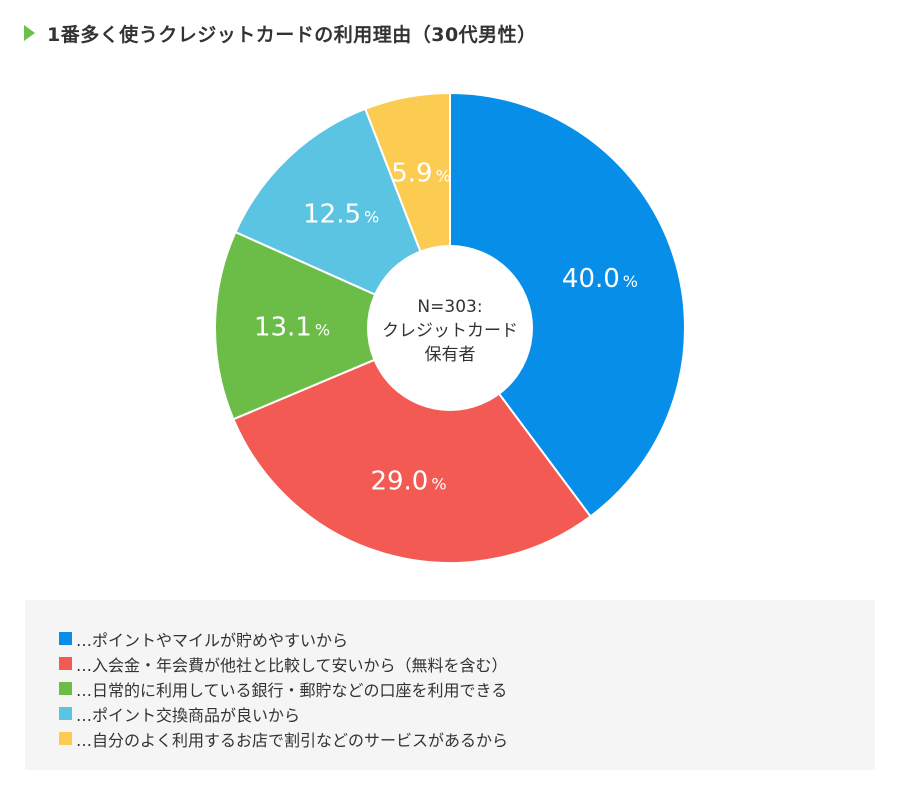  I want to click on chart-header: 1番多く使うクレジットカードの利用理由（30代男性）, so click(280, 33).